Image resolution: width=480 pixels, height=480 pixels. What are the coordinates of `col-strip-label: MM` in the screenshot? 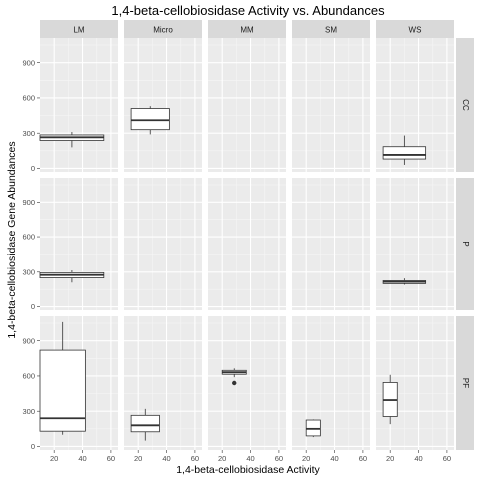 It's located at (247, 30).